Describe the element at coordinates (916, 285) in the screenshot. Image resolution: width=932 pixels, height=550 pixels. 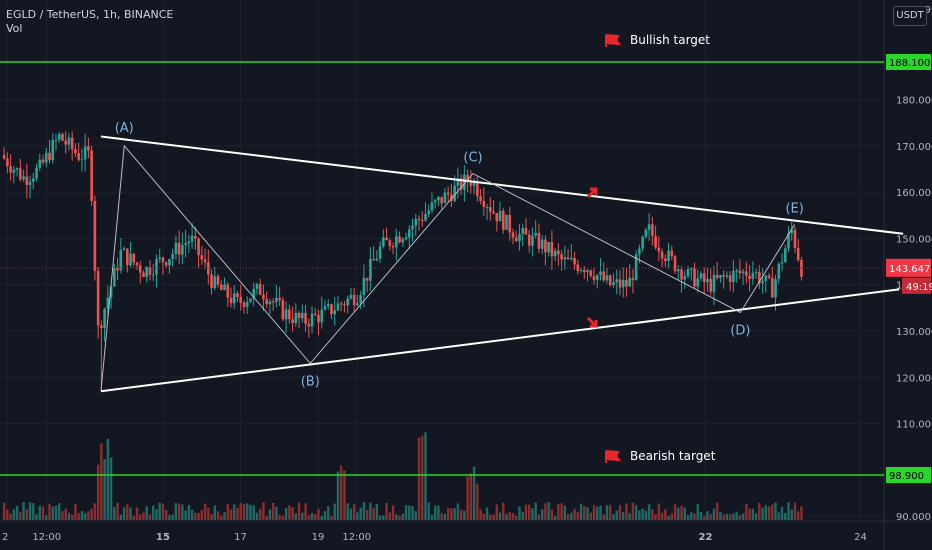
I see `countdown-tag` at that location.